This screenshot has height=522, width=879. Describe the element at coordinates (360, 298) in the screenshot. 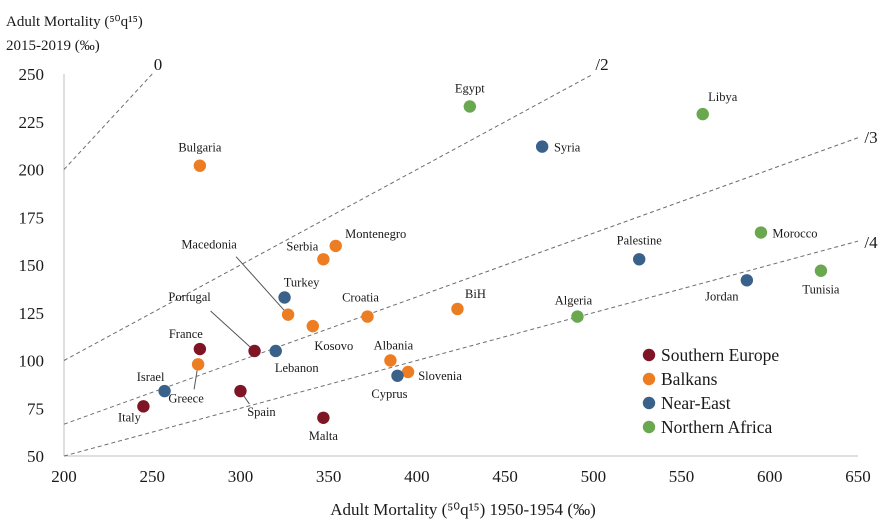

I see `point-label: Croatia` at that location.